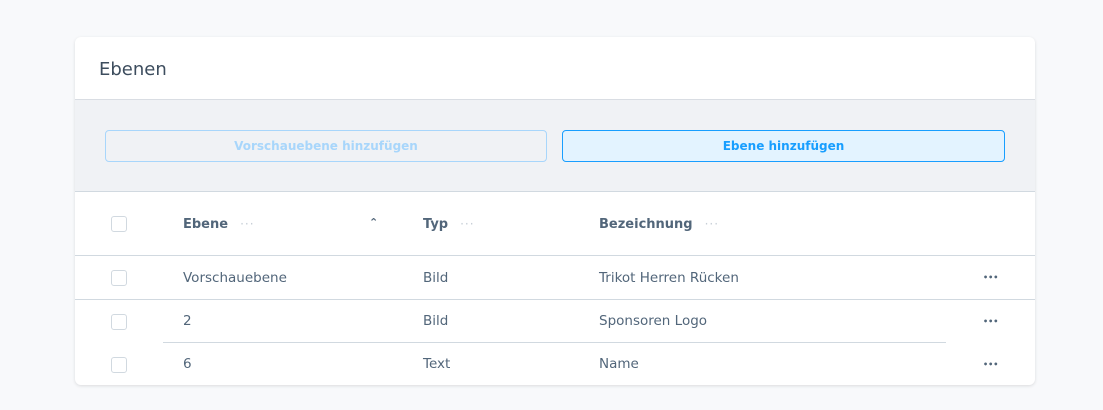 This screenshot has width=1103, height=410. What do you see at coordinates (555, 224) in the screenshot?
I see `table-header: Ebene ··· ⌃ Typ ··· Bezeichnung ···` at bounding box center [555, 224].